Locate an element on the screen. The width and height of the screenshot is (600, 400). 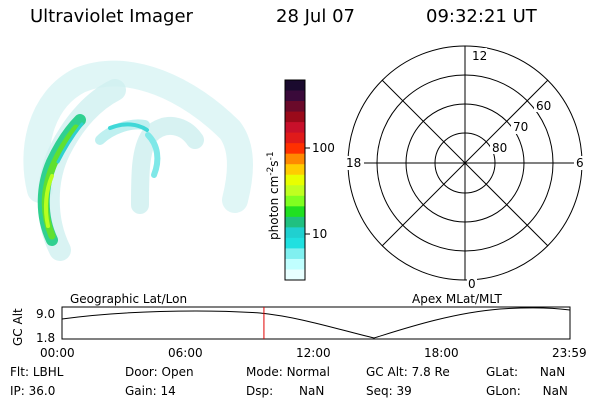
gc-alt-info: GC Alt: 7.8 Re is located at coordinates (408, 372).